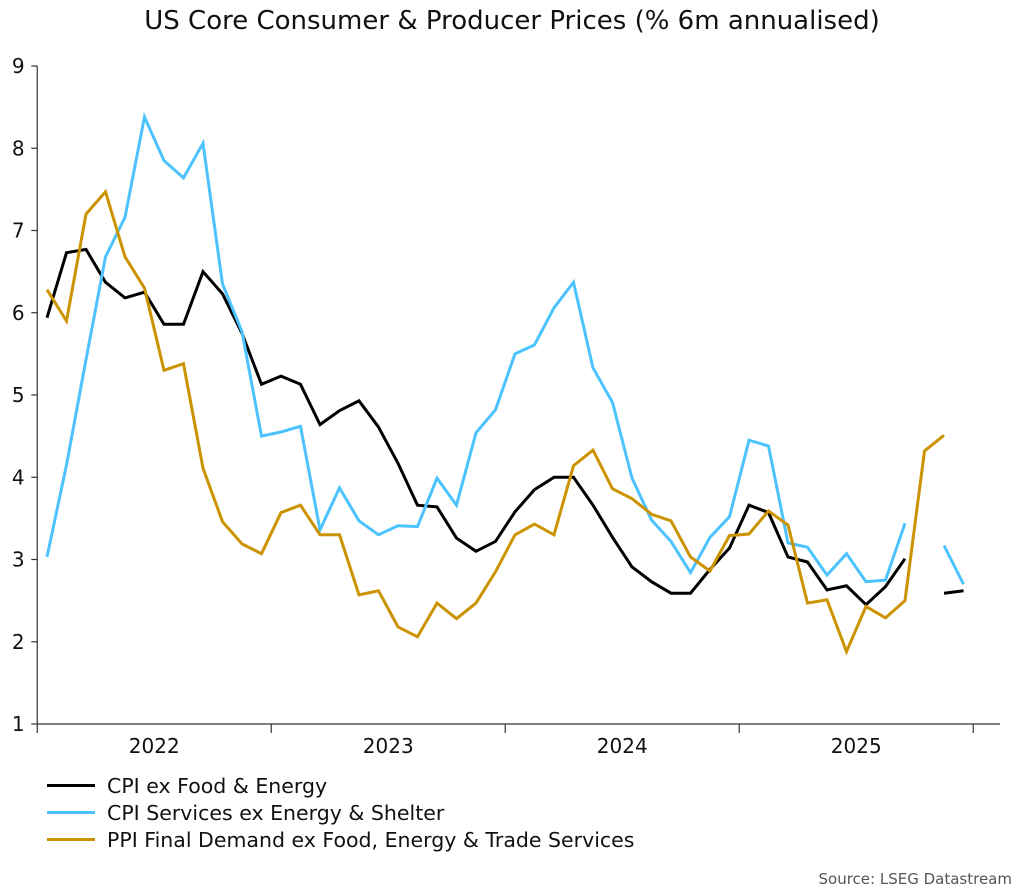 The width and height of the screenshot is (1024, 896). Describe the element at coordinates (18, 560) in the screenshot. I see `y-tick-label: 3` at that location.